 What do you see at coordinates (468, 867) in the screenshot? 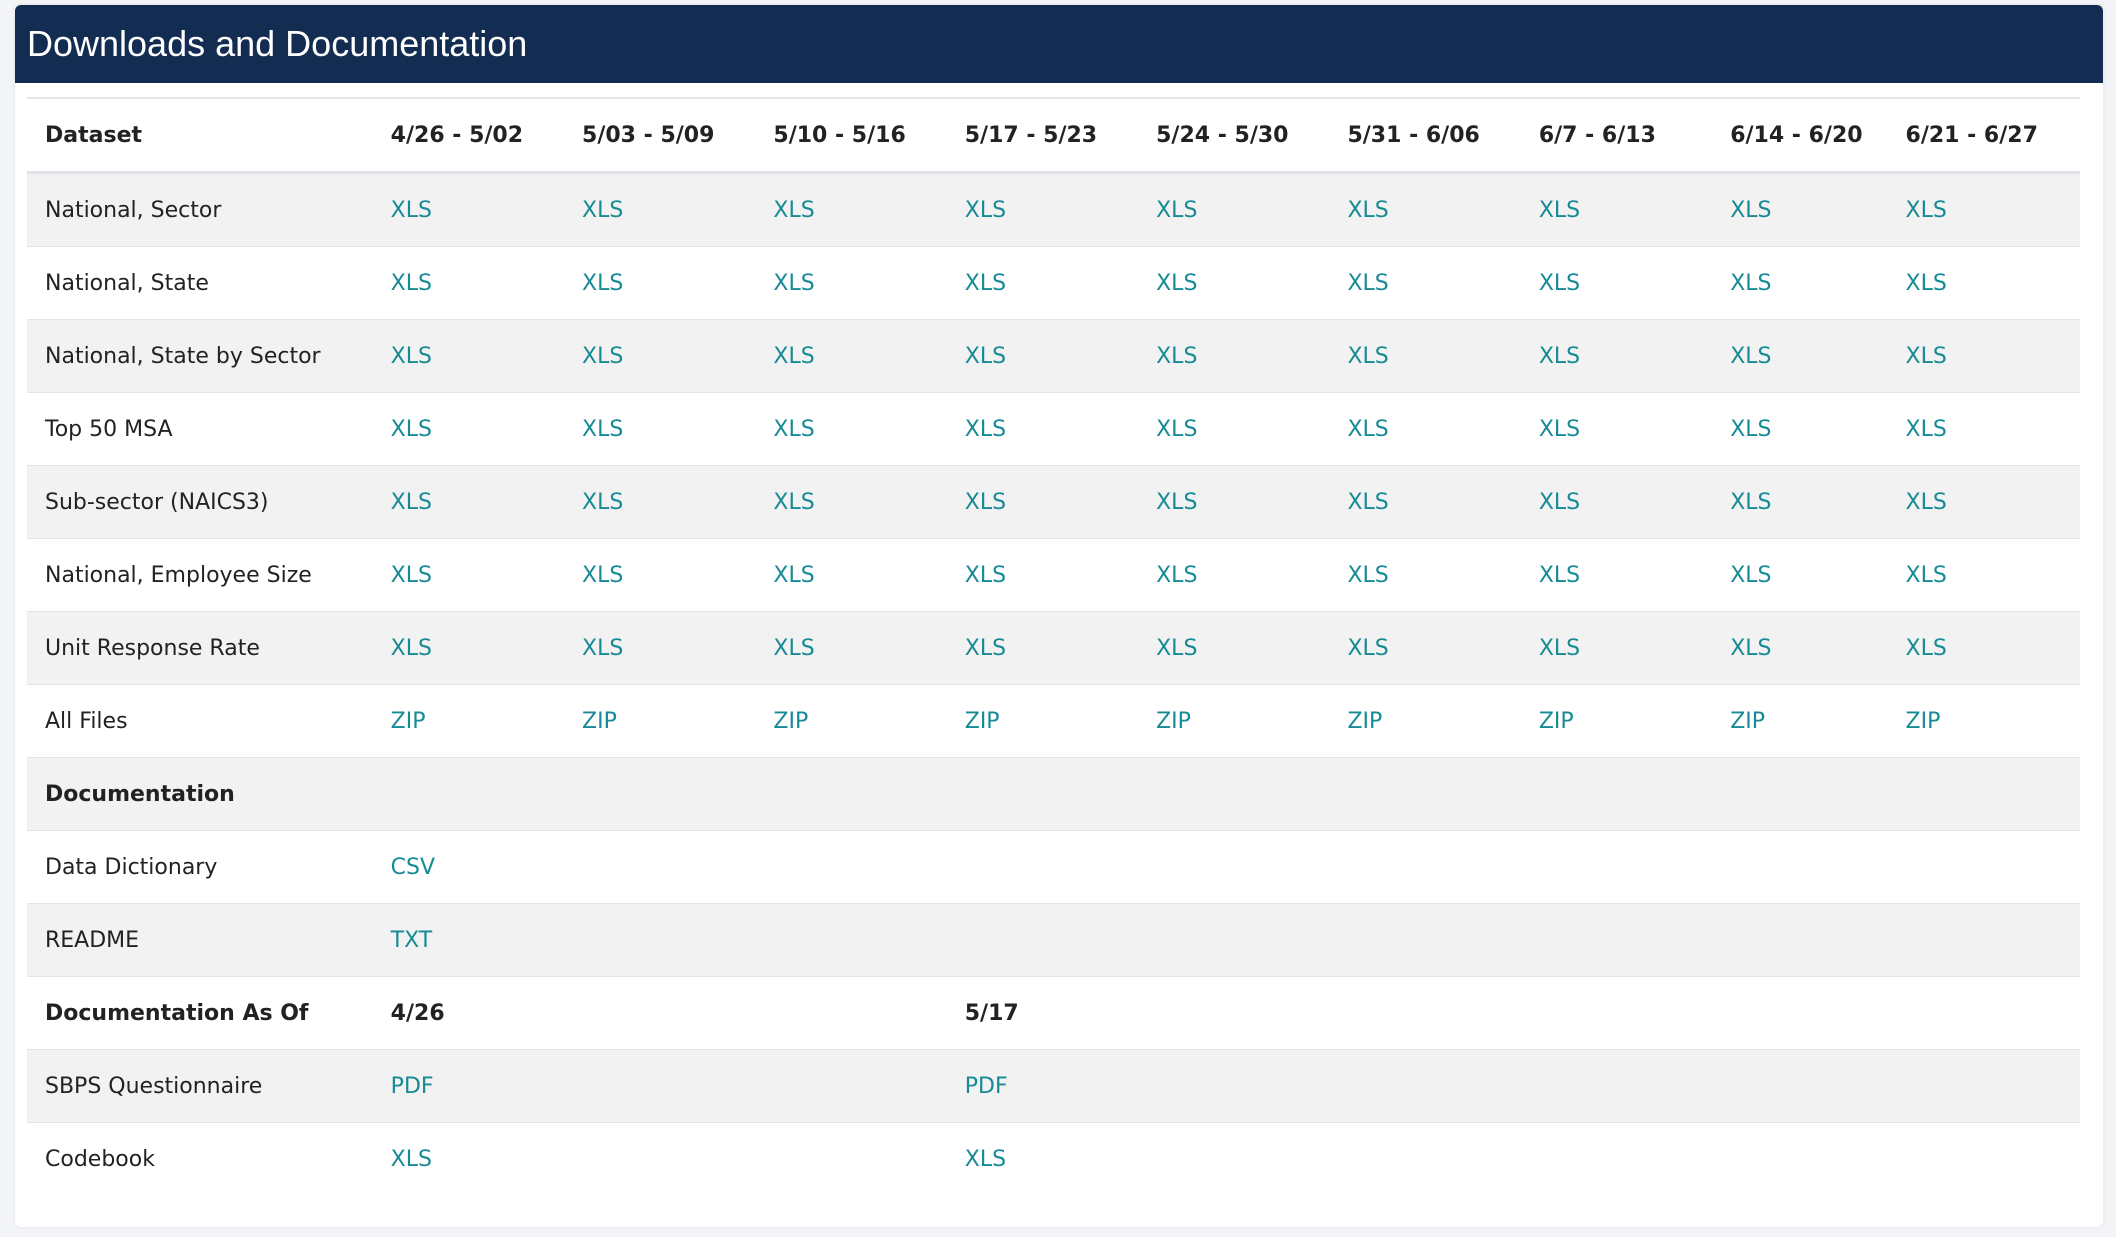
I see `table-cell: CSV` at bounding box center [468, 867].